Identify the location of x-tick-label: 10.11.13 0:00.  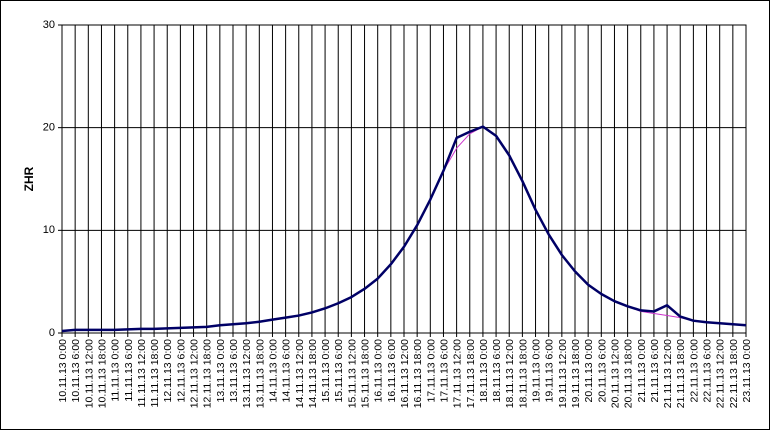
(63, 371).